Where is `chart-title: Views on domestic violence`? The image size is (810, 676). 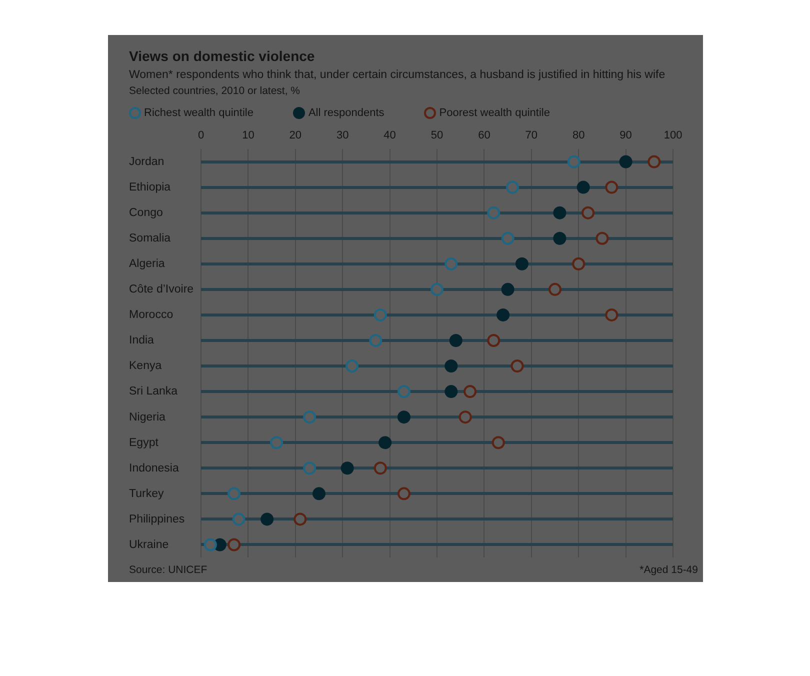 chart-title: Views on domestic violence is located at coordinates (222, 56).